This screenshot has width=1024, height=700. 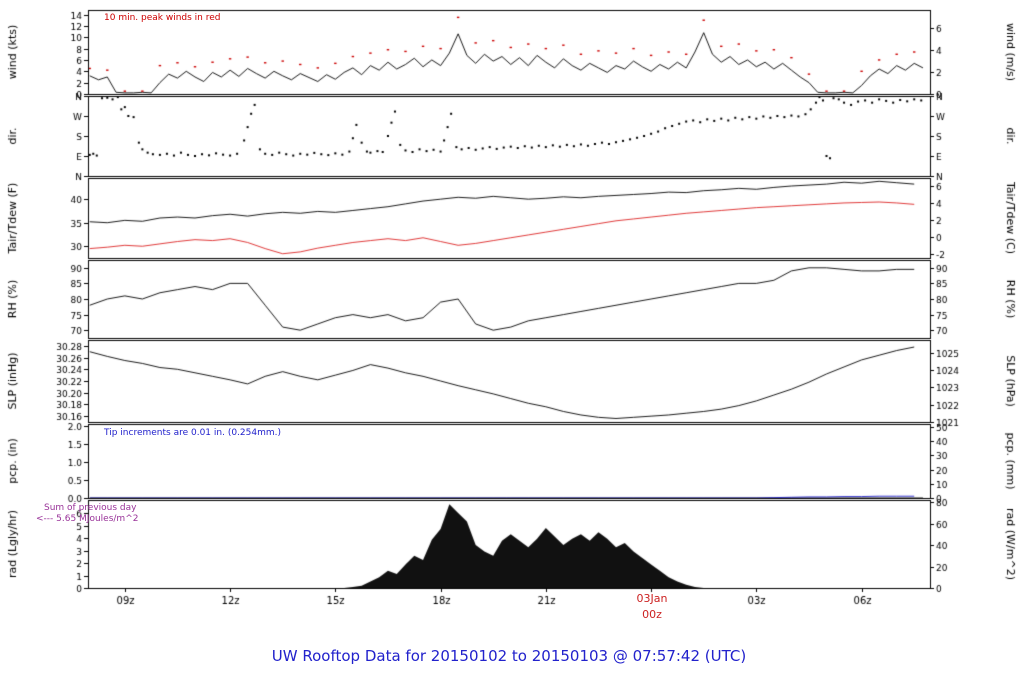 What do you see at coordinates (192, 433) in the screenshot?
I see `precip-tip-annotation: Tip increments are 0.01 in. (0.254mm.)` at bounding box center [192, 433].